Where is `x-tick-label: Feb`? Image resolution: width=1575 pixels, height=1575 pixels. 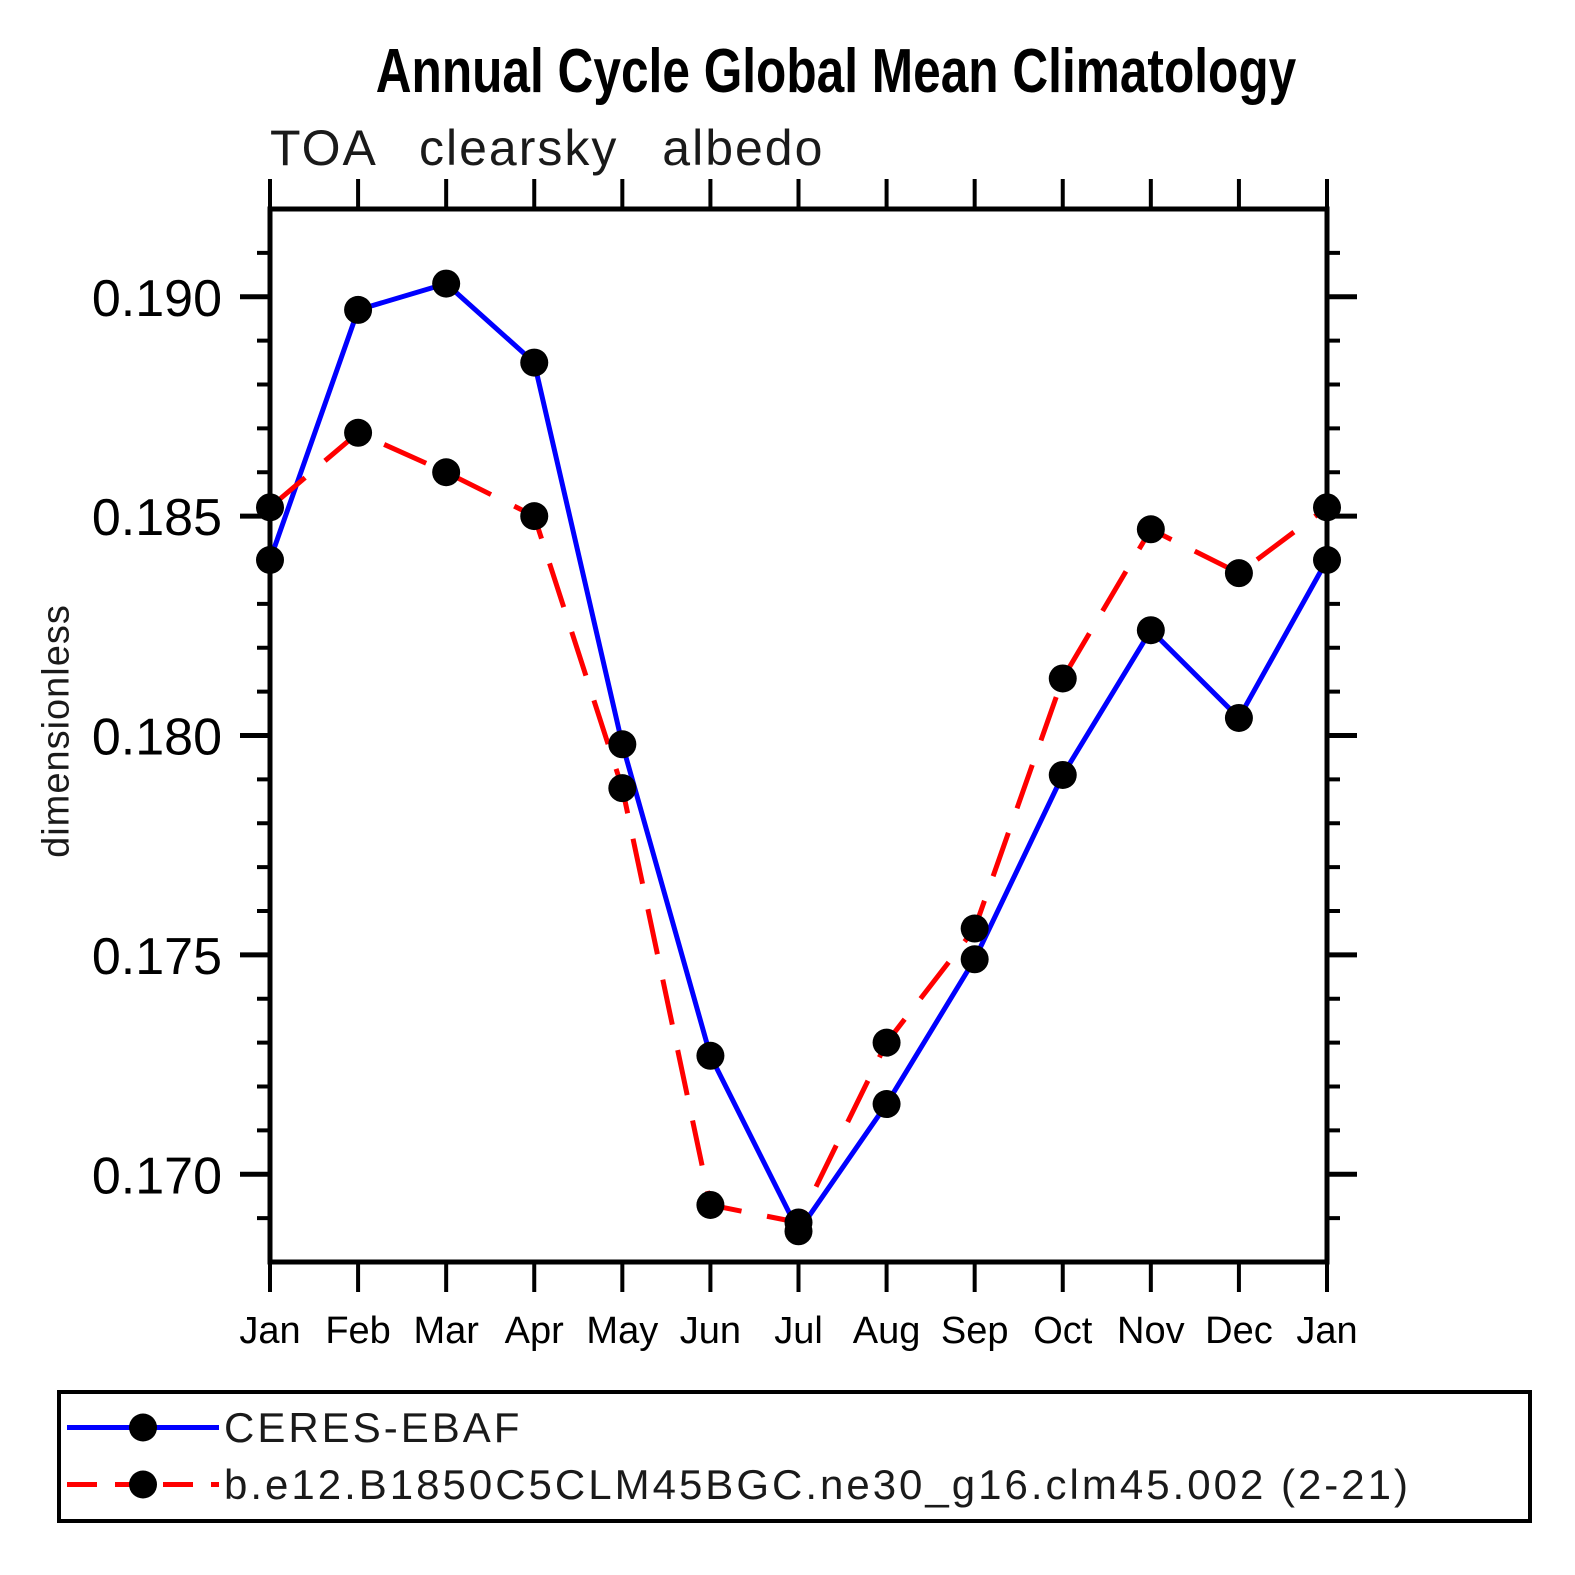
x-tick-label: Feb is located at coordinates (357, 1331).